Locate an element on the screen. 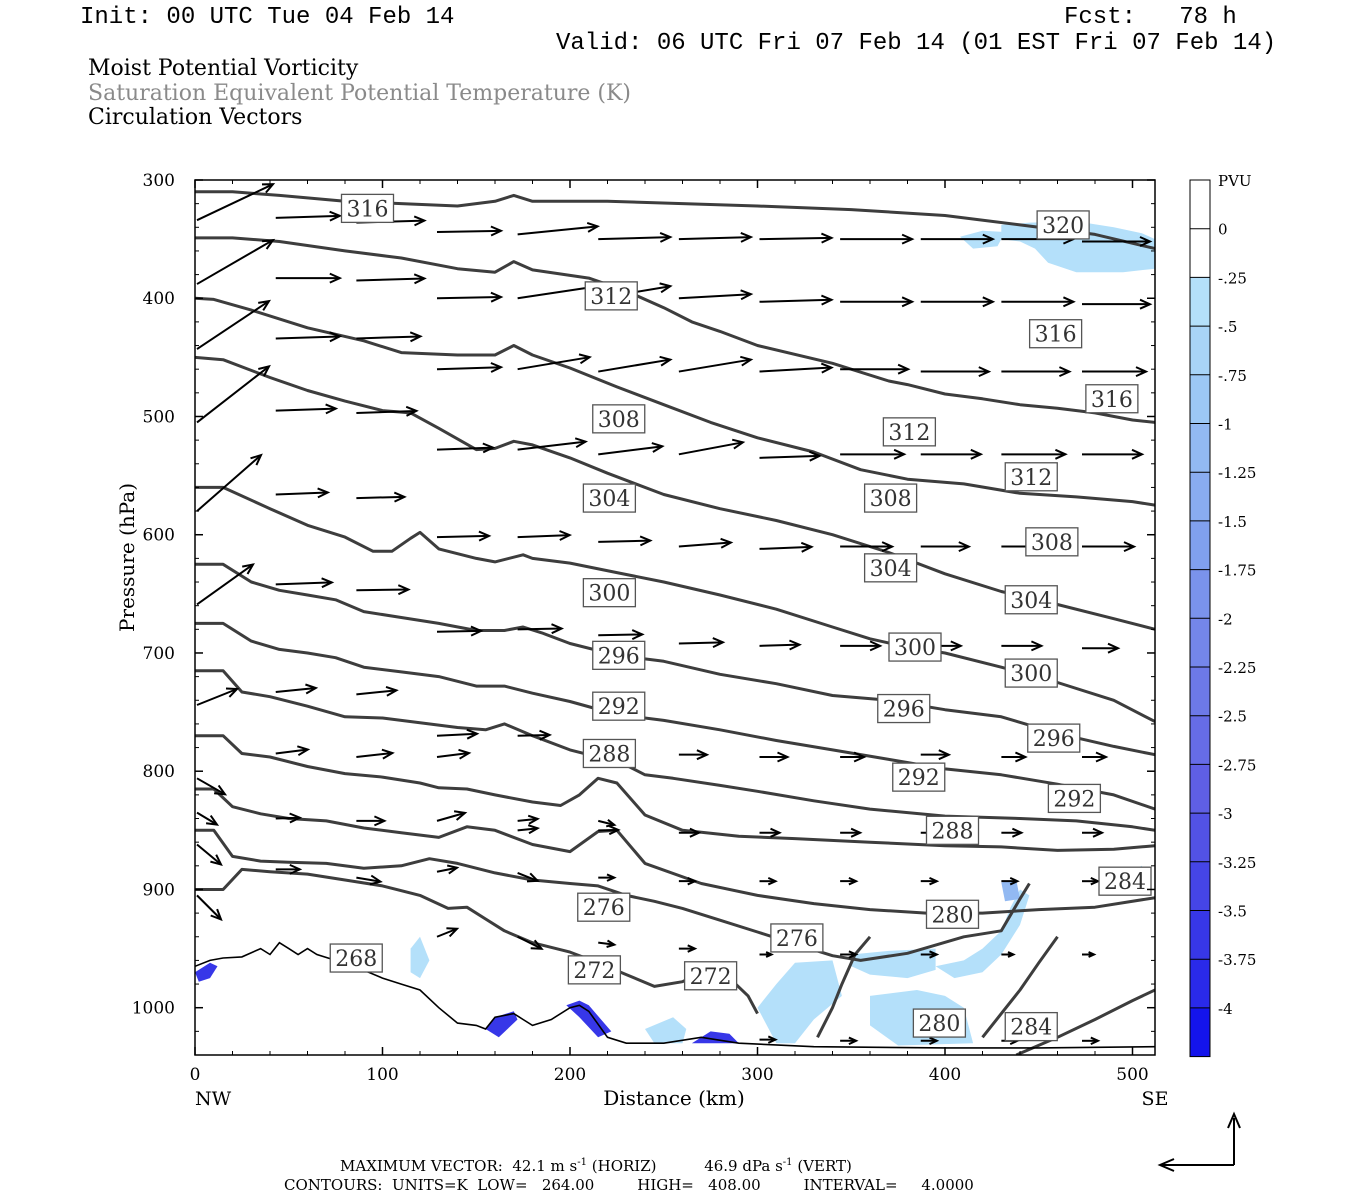 This screenshot has height=1200, width=1350. y-tick-label: 700 is located at coordinates (159, 654).